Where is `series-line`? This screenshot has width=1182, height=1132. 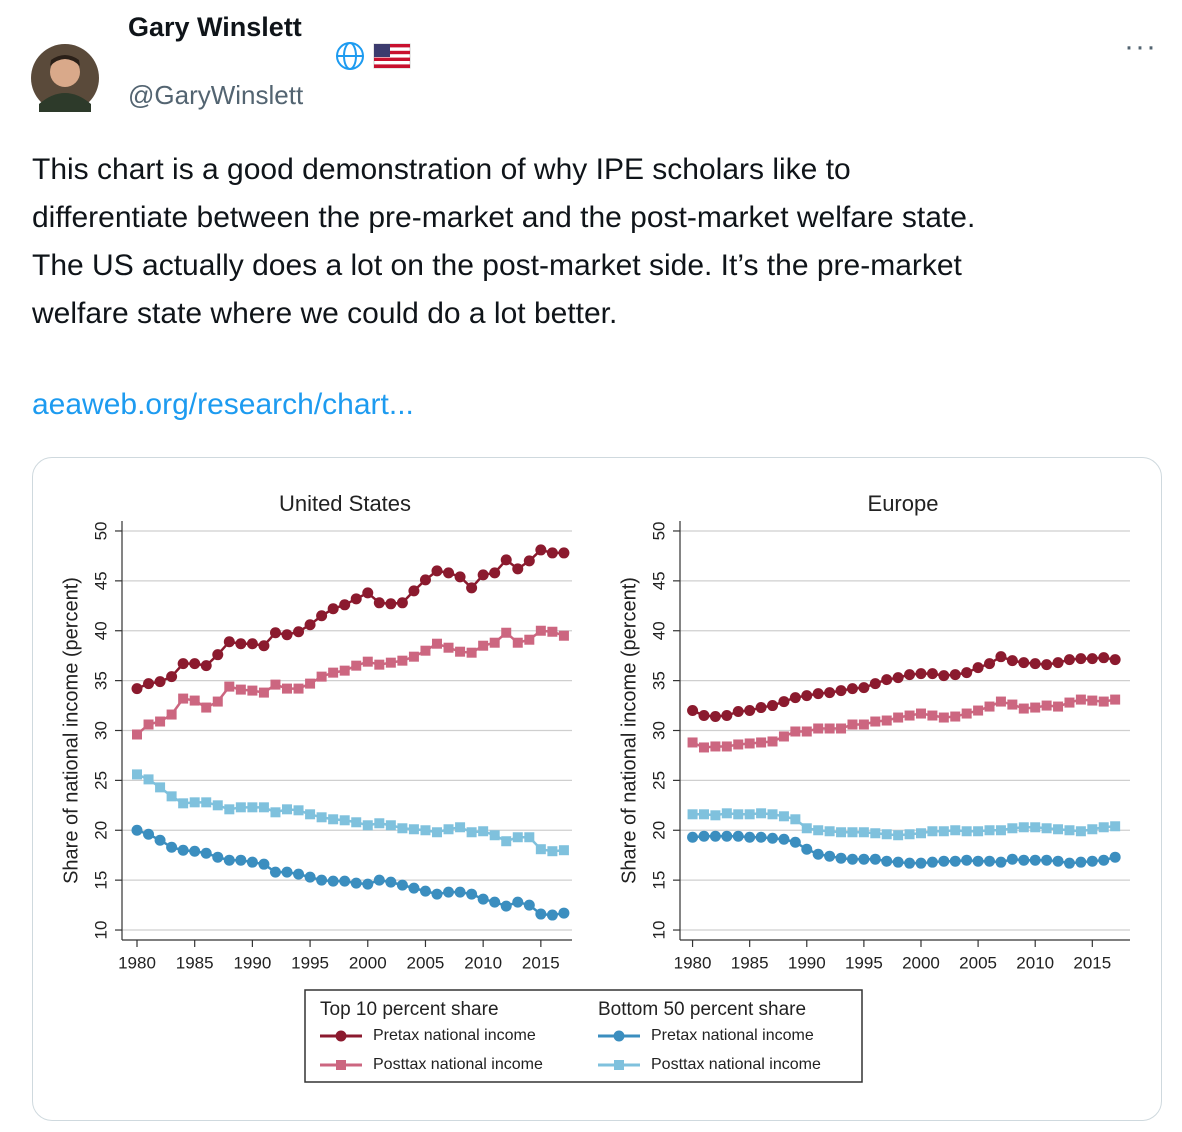
series-line is located at coordinates (904, 824).